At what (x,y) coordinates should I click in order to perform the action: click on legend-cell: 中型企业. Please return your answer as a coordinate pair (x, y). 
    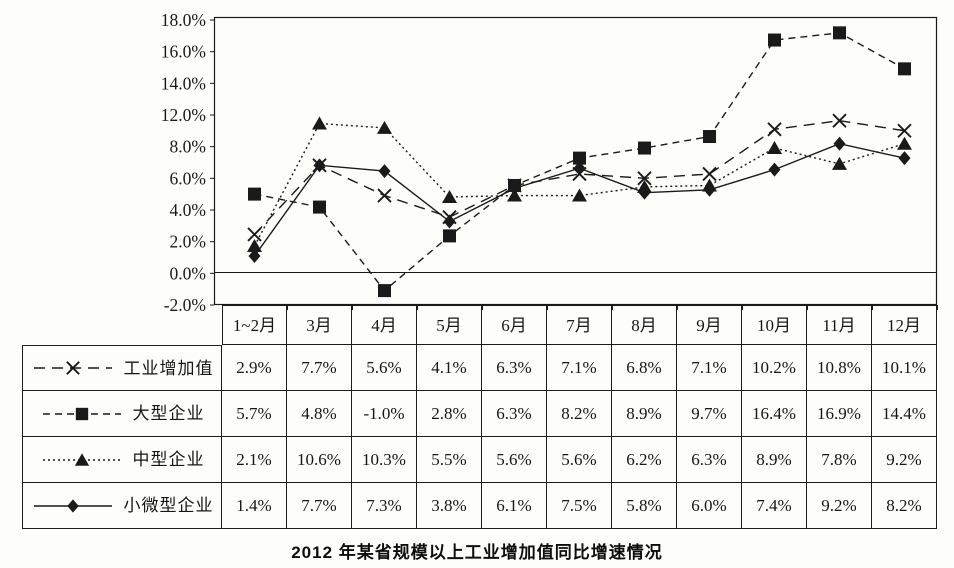
    Looking at the image, I should click on (122, 460).